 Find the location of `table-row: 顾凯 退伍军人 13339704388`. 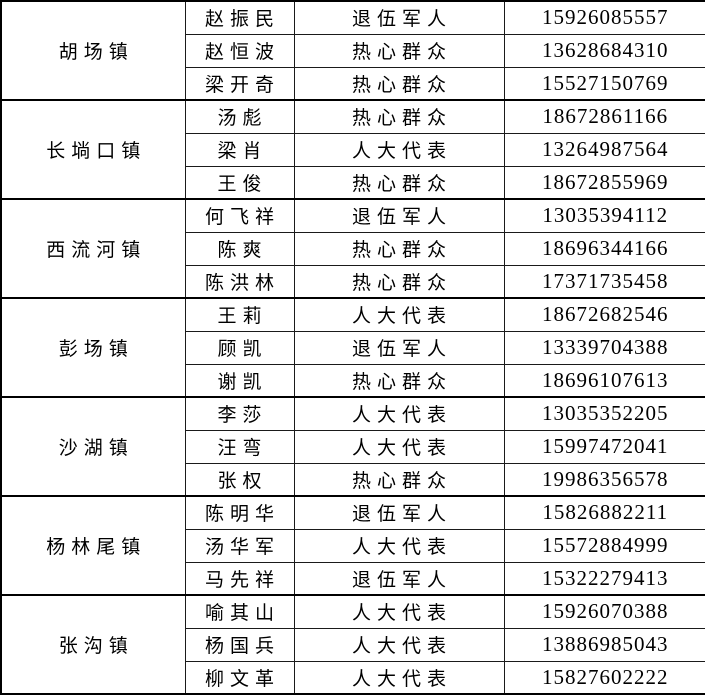

table-row: 顾凯 退伍军人 13339704388 is located at coordinates (353, 347).